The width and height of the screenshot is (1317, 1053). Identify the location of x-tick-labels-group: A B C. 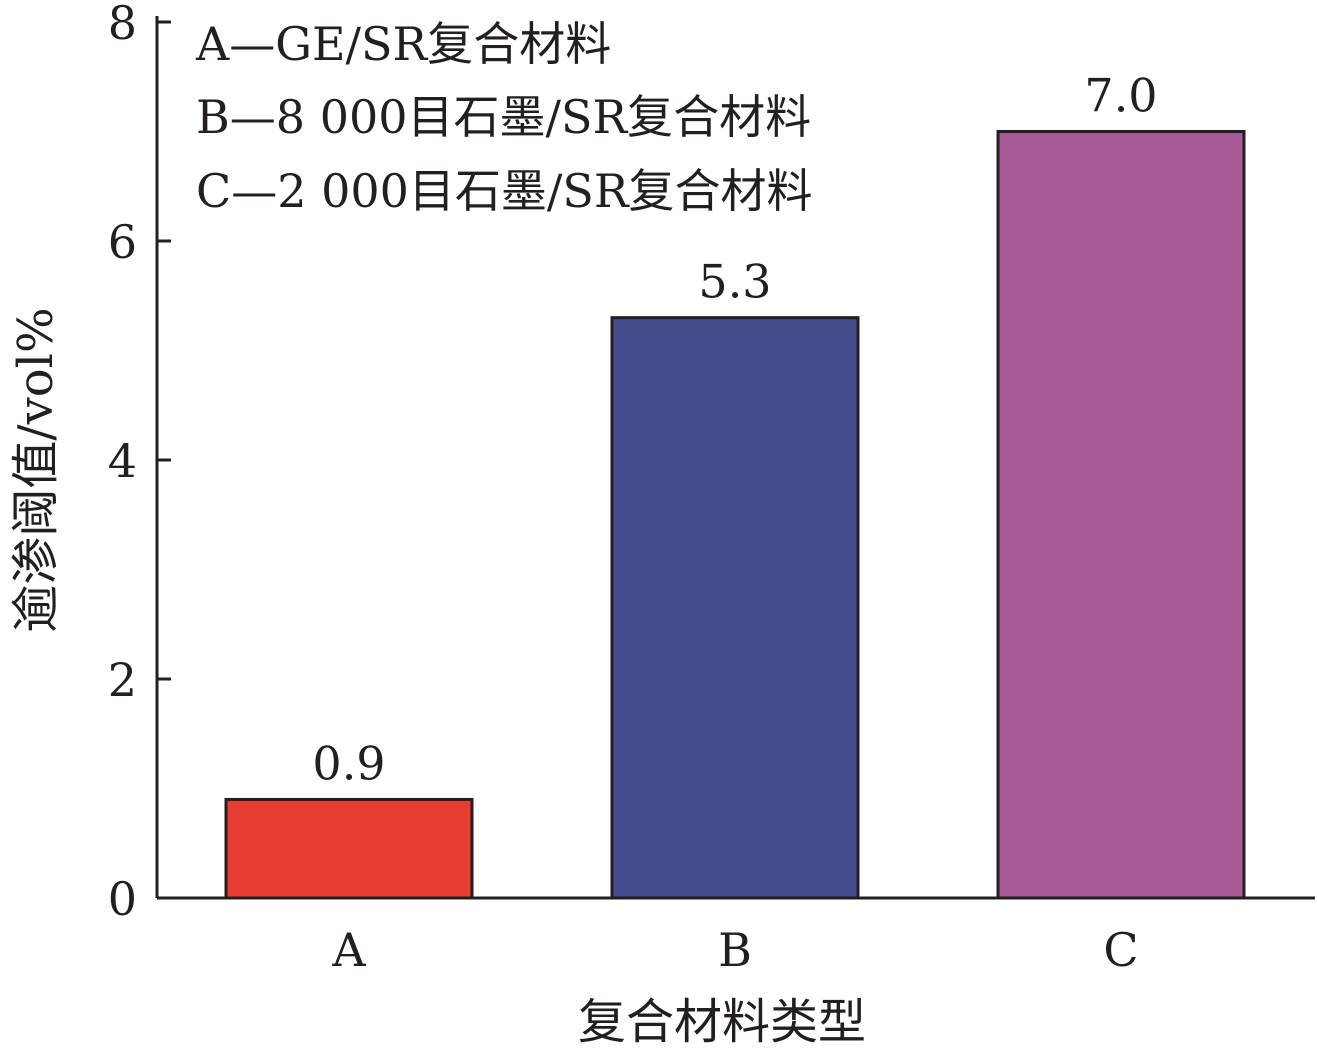
(734, 950).